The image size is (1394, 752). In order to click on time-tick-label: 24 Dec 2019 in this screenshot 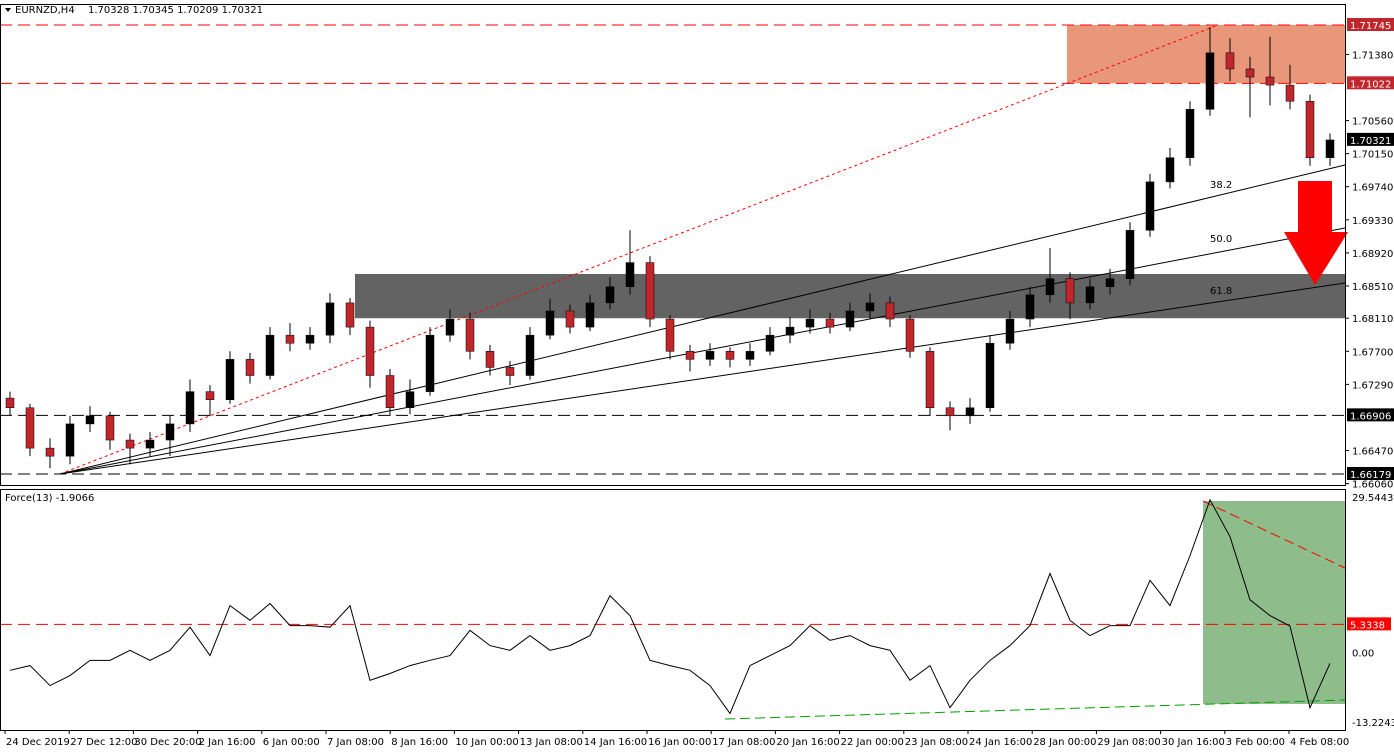, I will do `click(38, 742)`.